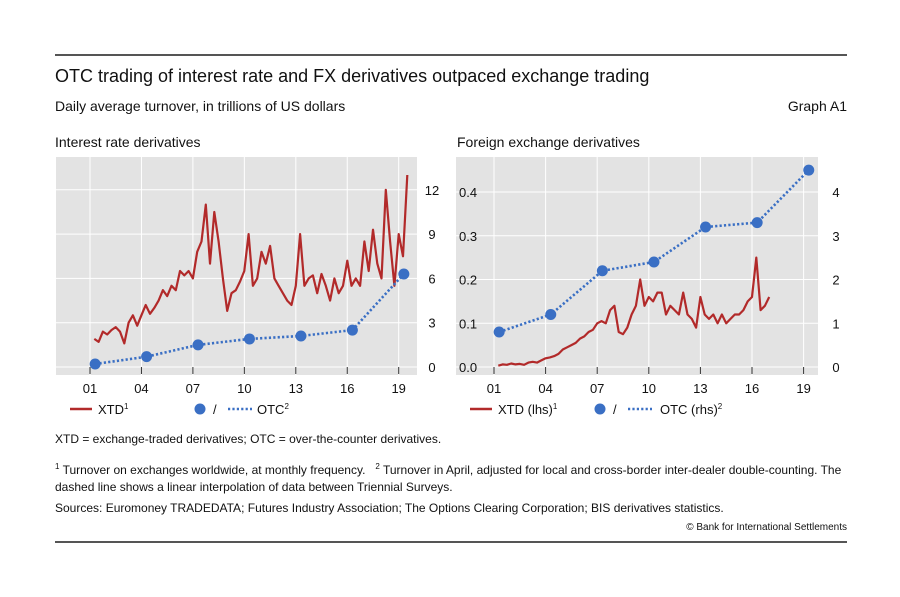 This screenshot has width=900, height=597. I want to click on y-tick-label-right: 9, so click(431, 234).